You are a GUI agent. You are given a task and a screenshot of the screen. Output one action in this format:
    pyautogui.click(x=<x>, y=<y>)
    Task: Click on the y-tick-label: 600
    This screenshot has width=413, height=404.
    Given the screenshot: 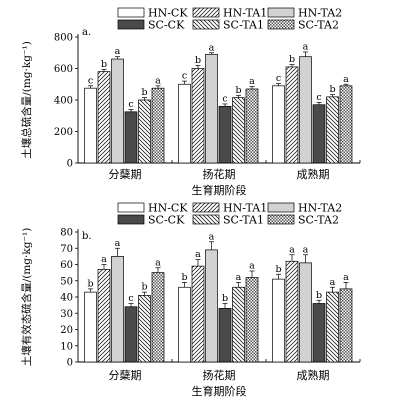 What is the action you would take?
    pyautogui.click(x=63, y=69)
    